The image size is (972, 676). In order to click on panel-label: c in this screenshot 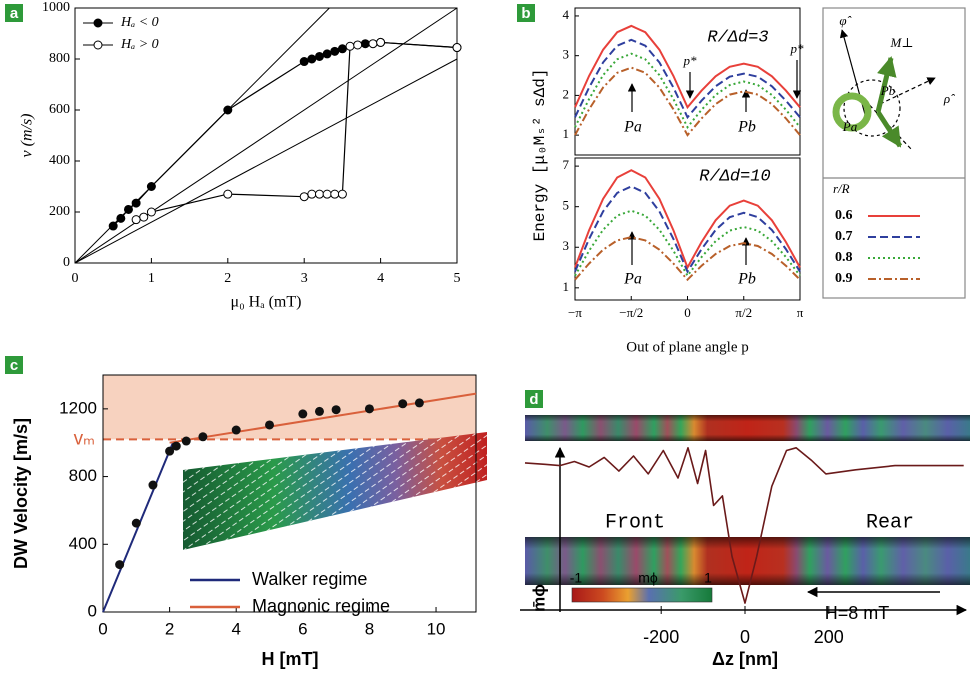, I will do `click(14, 365)`.